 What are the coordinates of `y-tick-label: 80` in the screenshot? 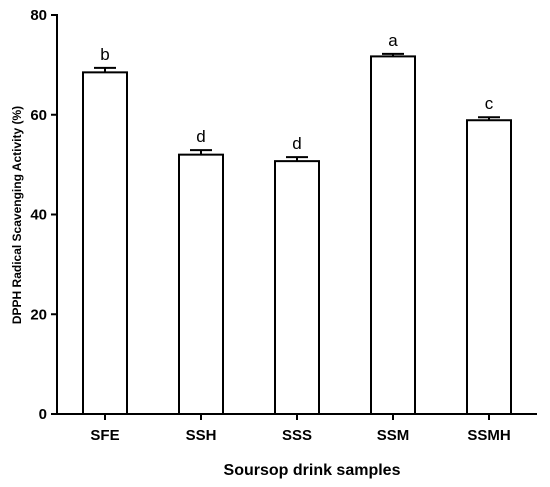 It's located at (38, 15).